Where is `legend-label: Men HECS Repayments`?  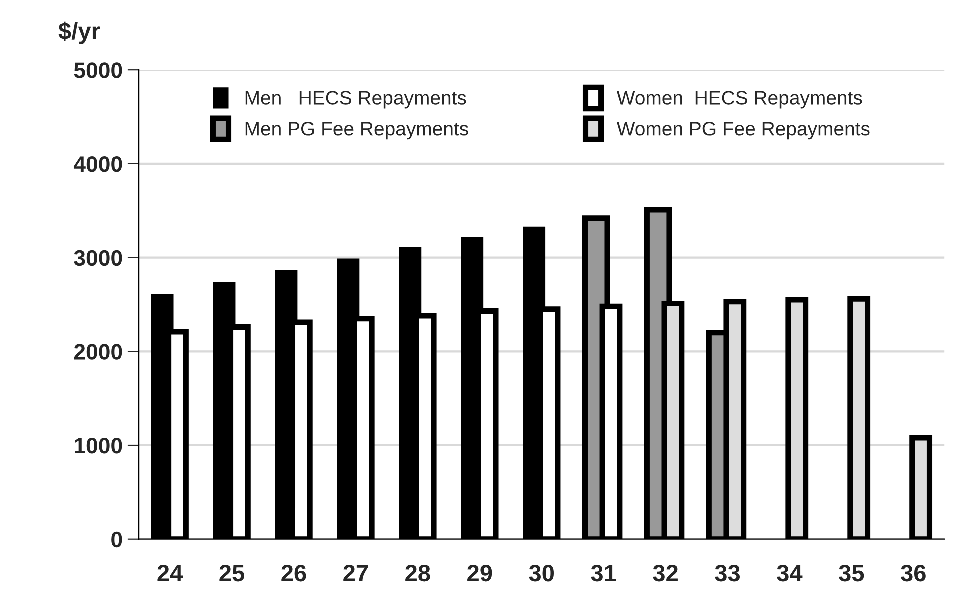 legend-label: Men HECS Repayments is located at coordinates (356, 100).